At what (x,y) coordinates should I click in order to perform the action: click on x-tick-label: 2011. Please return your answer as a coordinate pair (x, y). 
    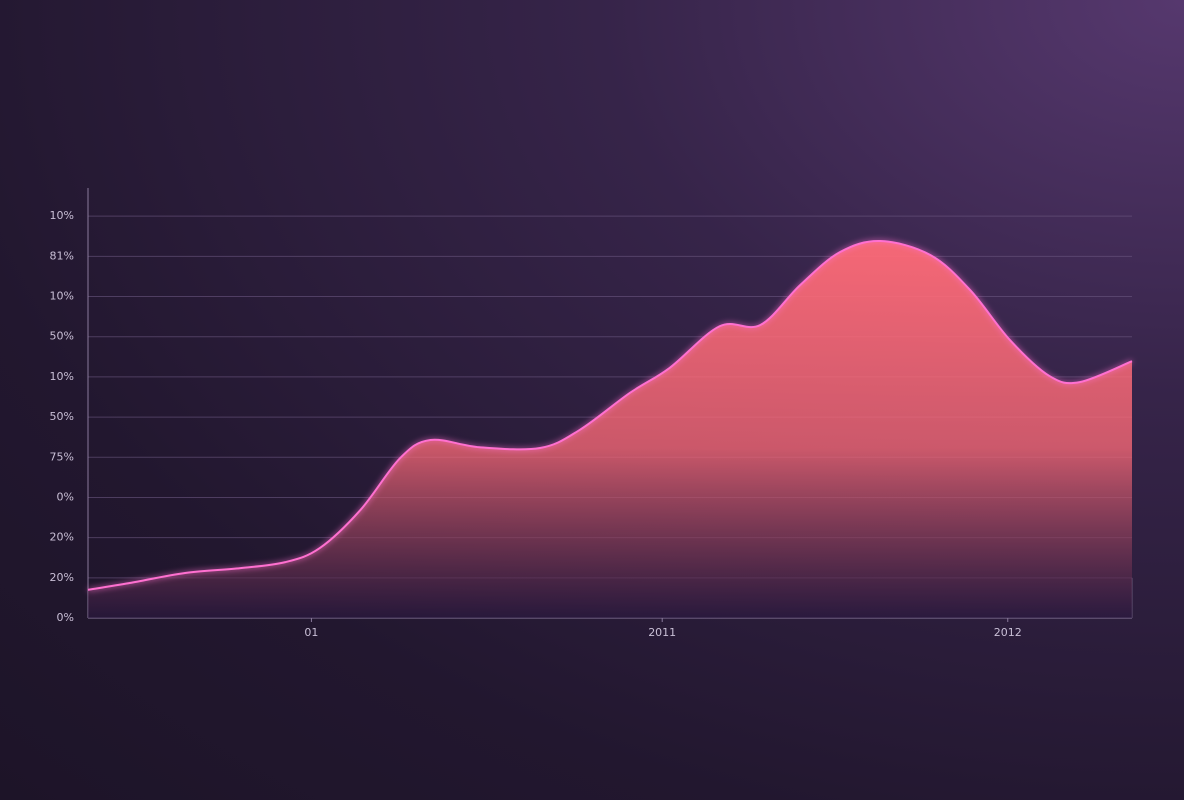
    Looking at the image, I should click on (662, 632).